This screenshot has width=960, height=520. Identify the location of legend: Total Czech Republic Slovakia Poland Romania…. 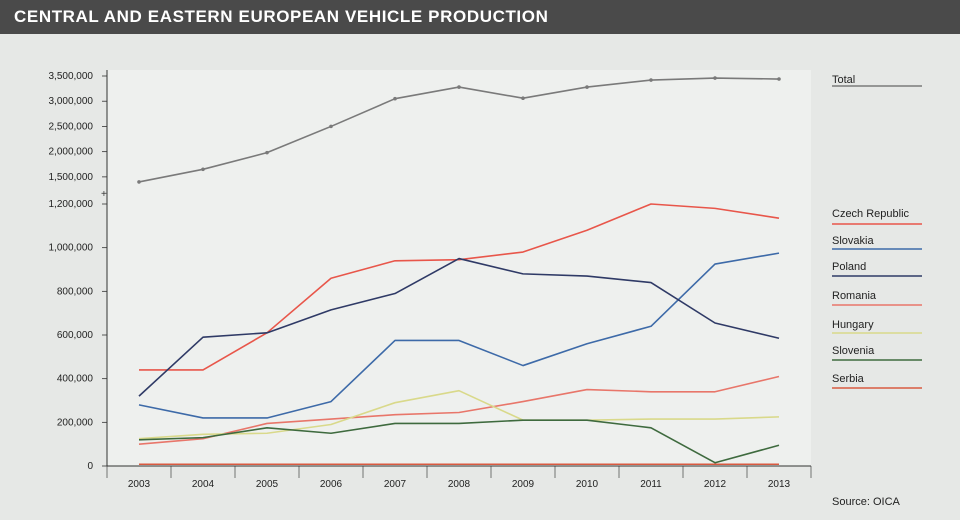
(877, 231).